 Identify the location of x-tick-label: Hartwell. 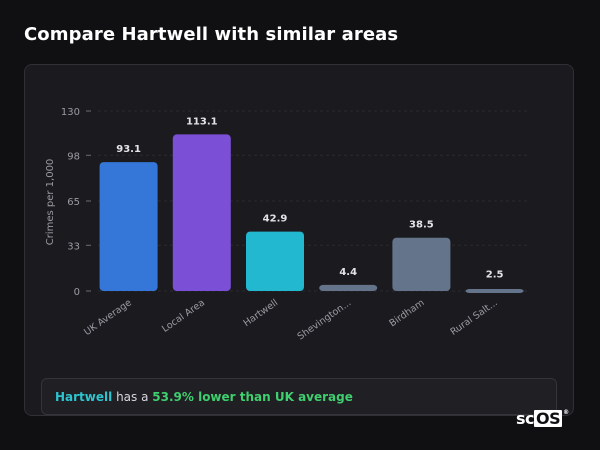
(260, 313).